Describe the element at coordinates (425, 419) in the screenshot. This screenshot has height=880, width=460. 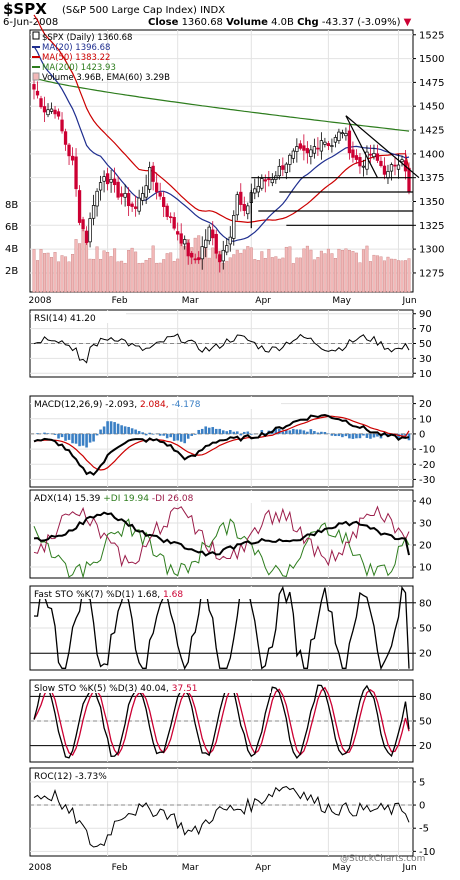
I see `macd-panel-tick-label: 10` at that location.